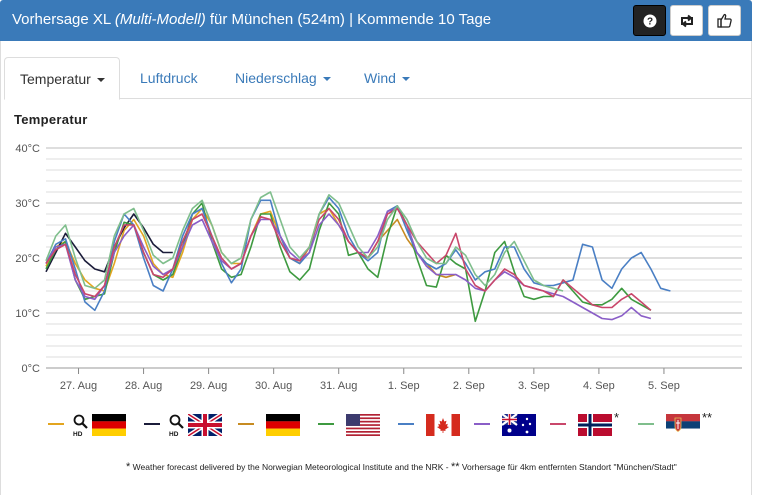 The width and height of the screenshot is (758, 495). I want to click on title-prefix: Vorhersage XL, so click(63, 19).